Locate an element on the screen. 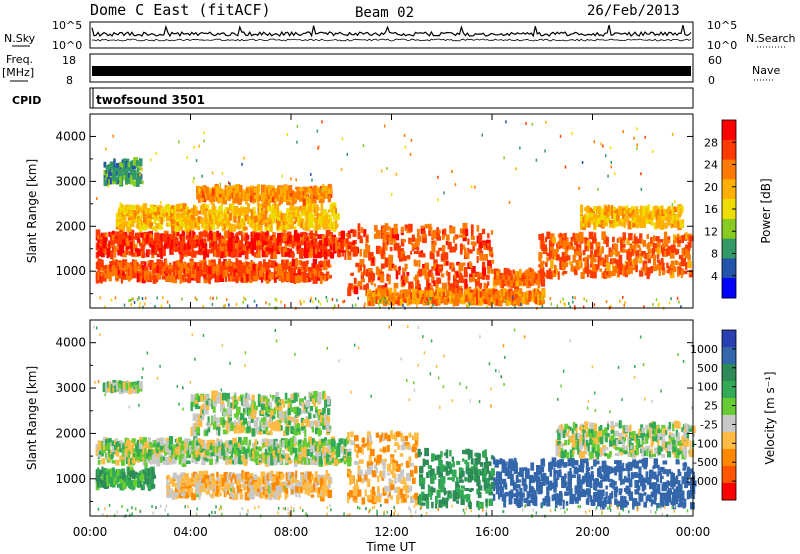 The width and height of the screenshot is (800, 554). colorbar-tick-label: 20 is located at coordinates (711, 187).